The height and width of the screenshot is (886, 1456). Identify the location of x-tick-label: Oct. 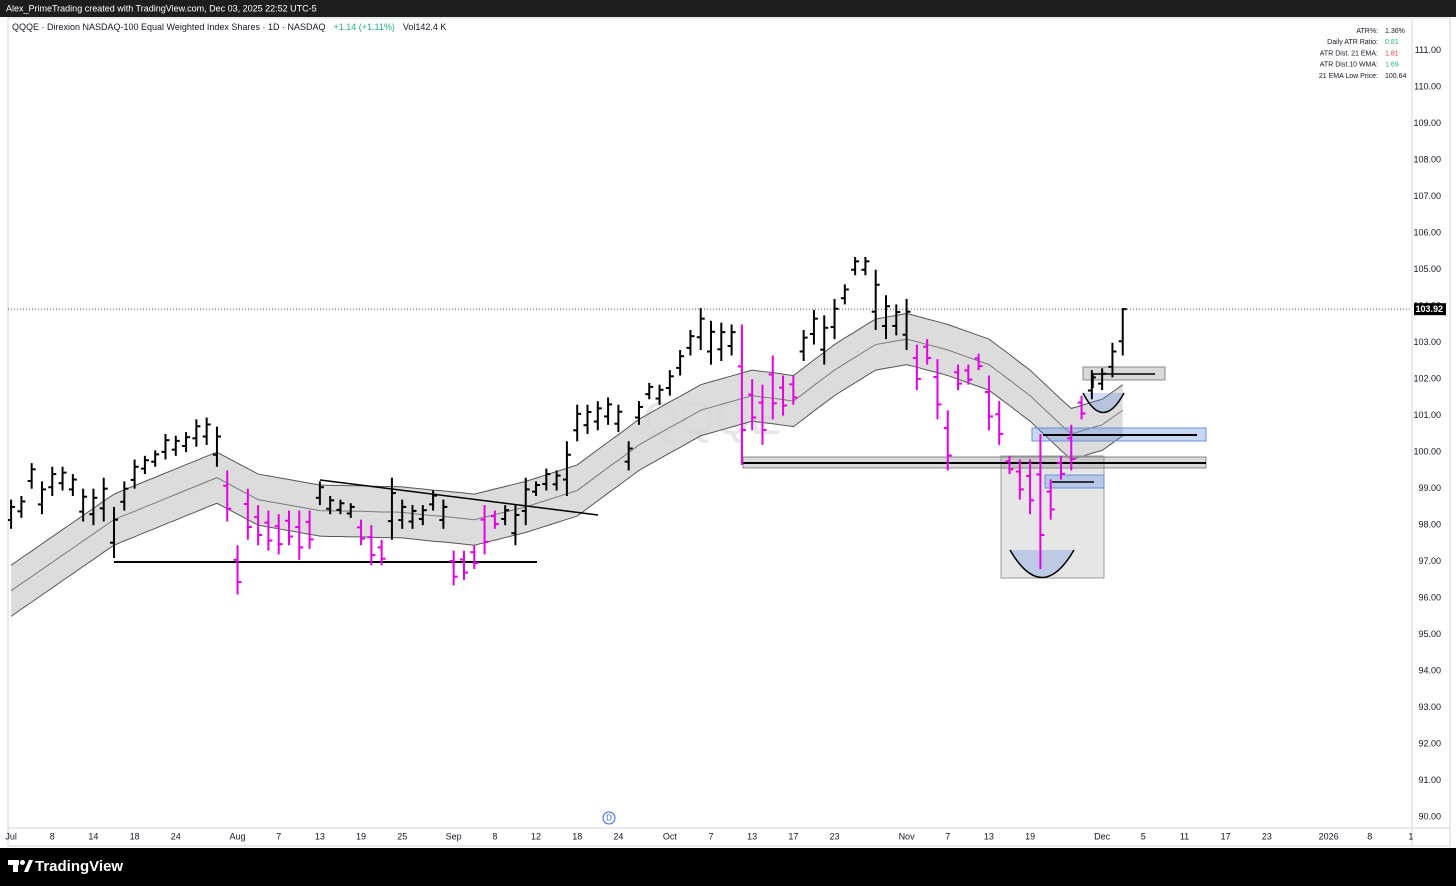
(670, 836).